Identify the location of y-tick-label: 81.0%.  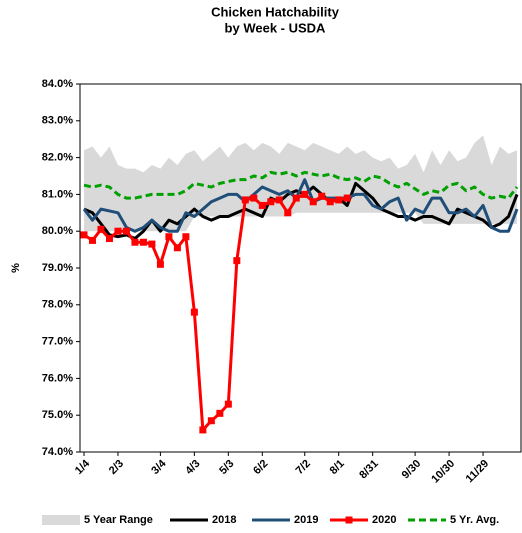
(57, 194).